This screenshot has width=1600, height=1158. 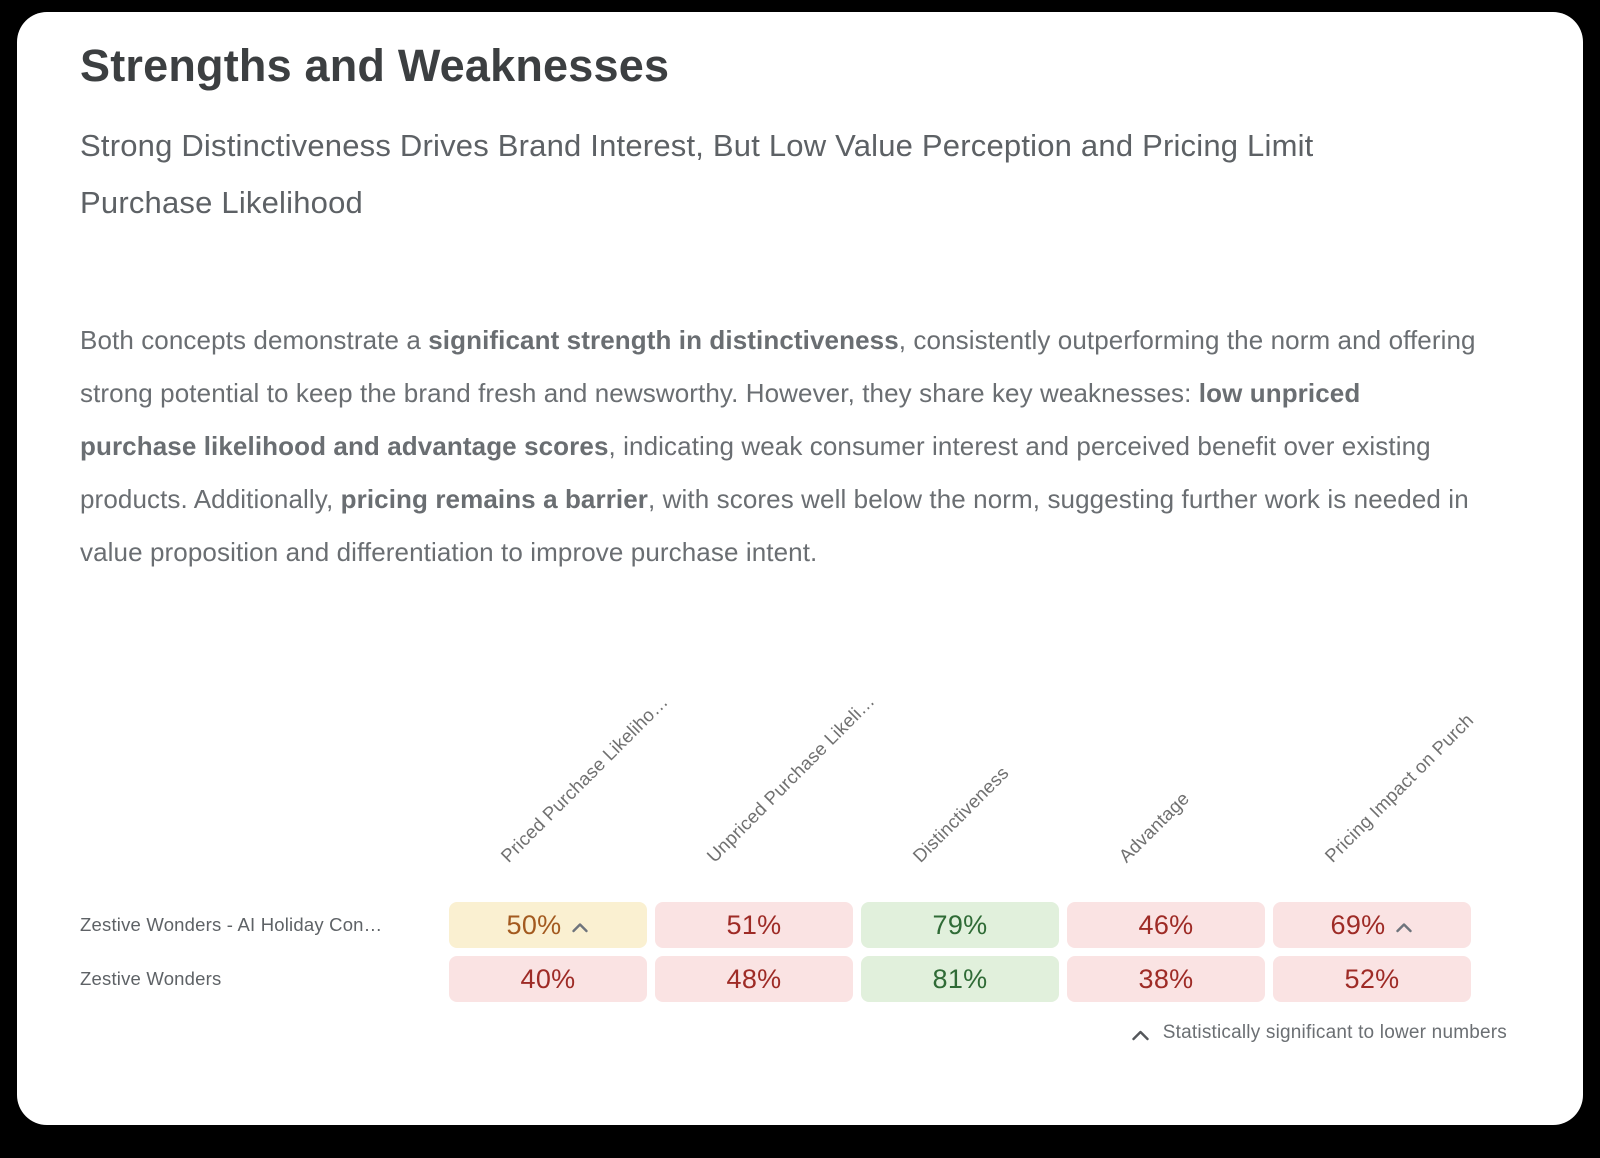 I want to click on score-cell: 40%, so click(x=548, y=979).